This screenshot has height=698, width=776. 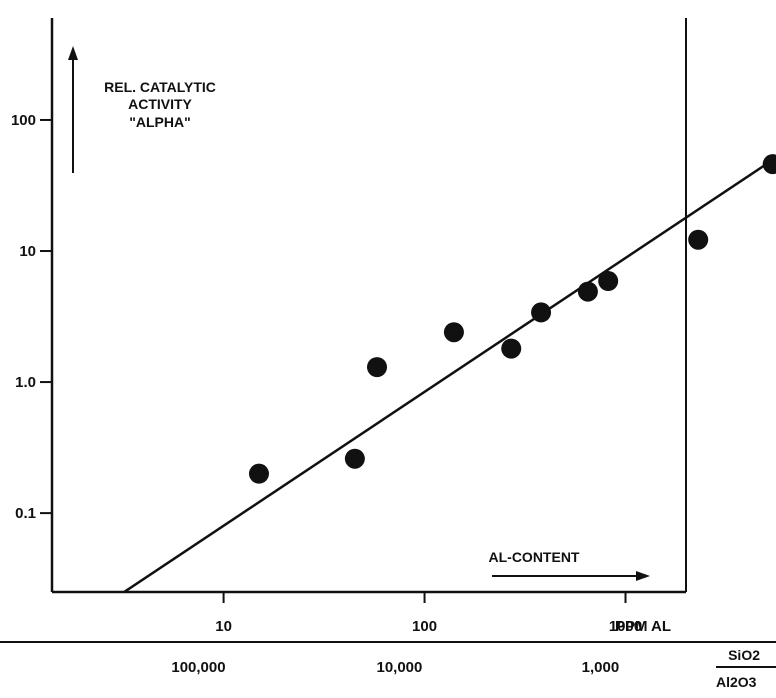 I want to click on x-axis-arrow, so click(x=571, y=576).